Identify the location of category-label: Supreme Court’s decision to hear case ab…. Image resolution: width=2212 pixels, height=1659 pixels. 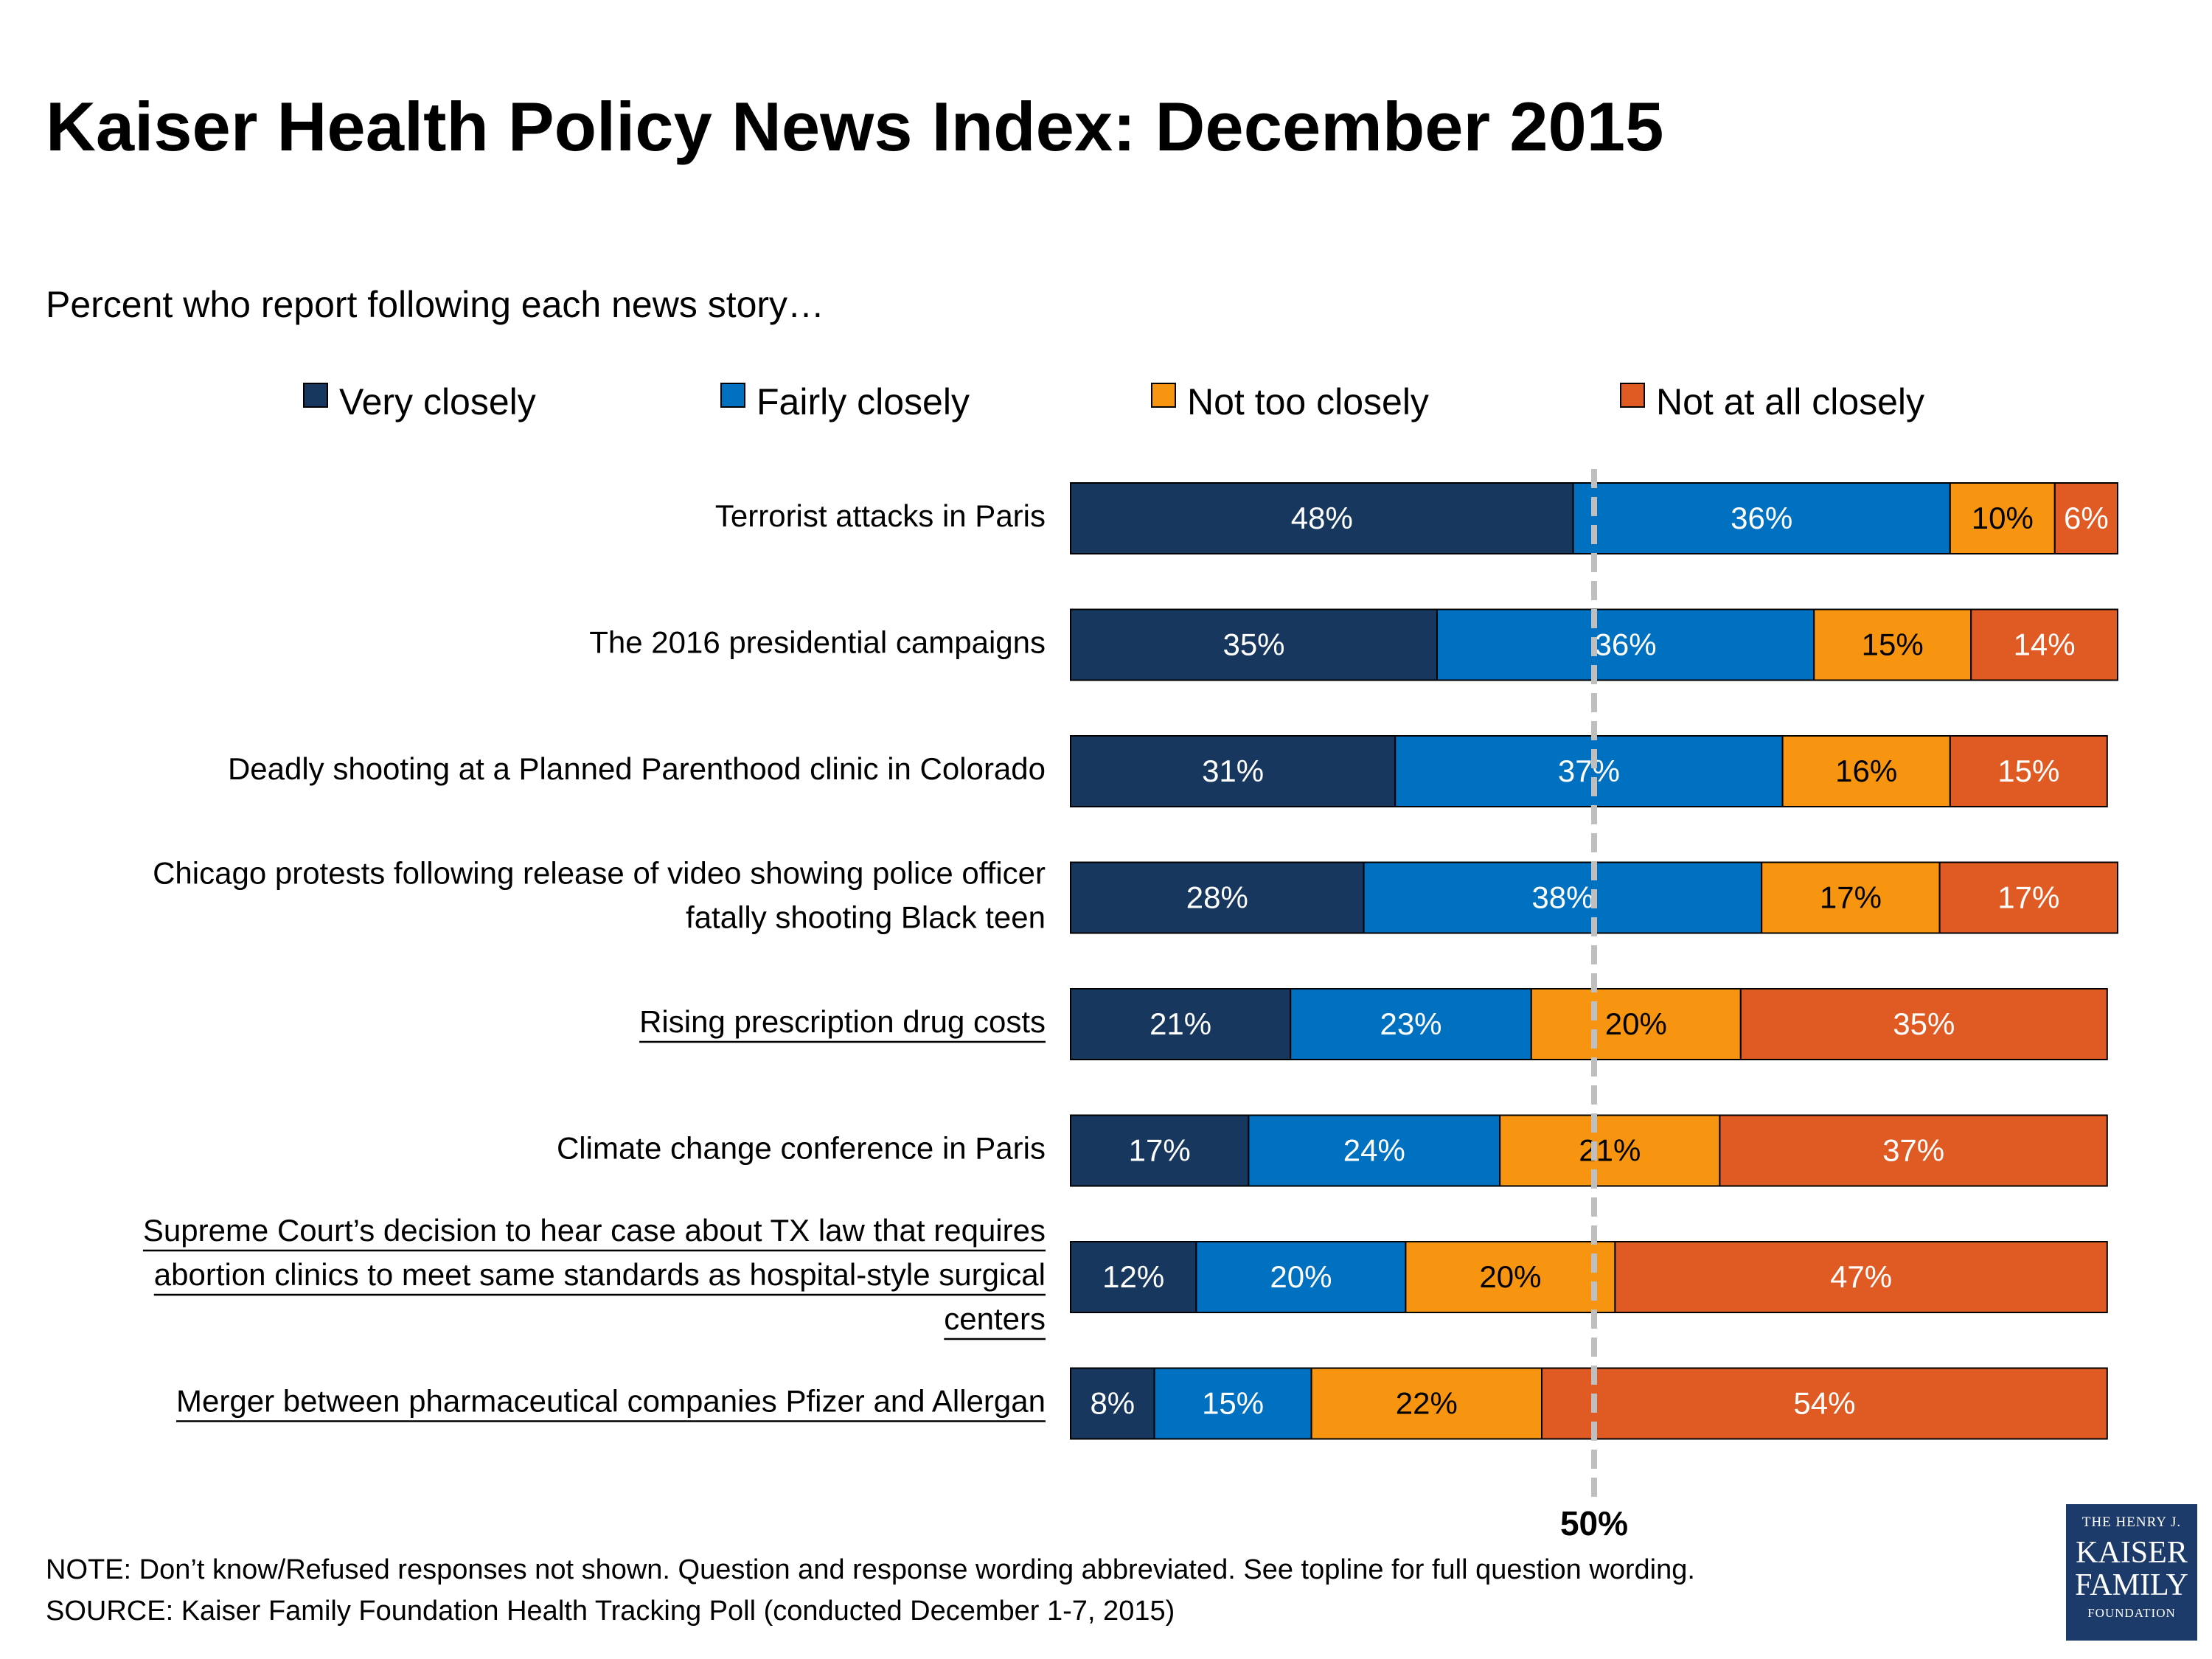
(594, 1230).